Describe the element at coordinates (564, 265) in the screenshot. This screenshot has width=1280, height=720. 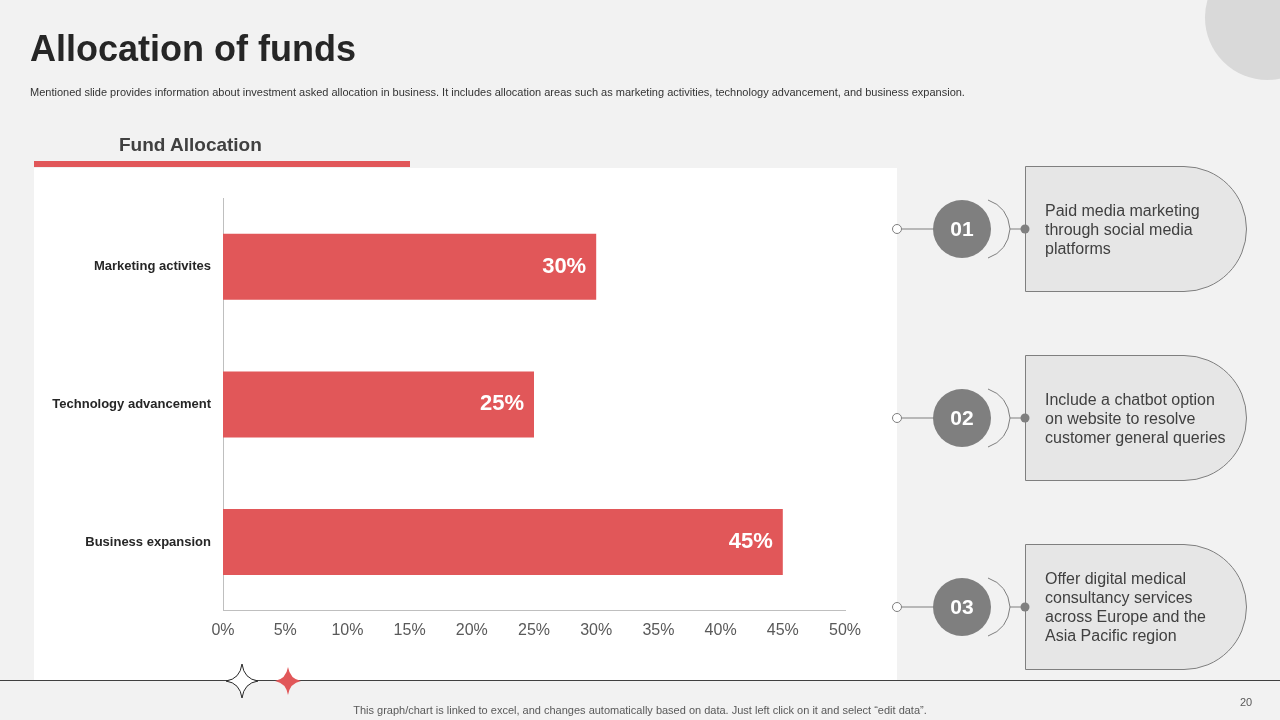
I see `data-label: 30%` at that location.